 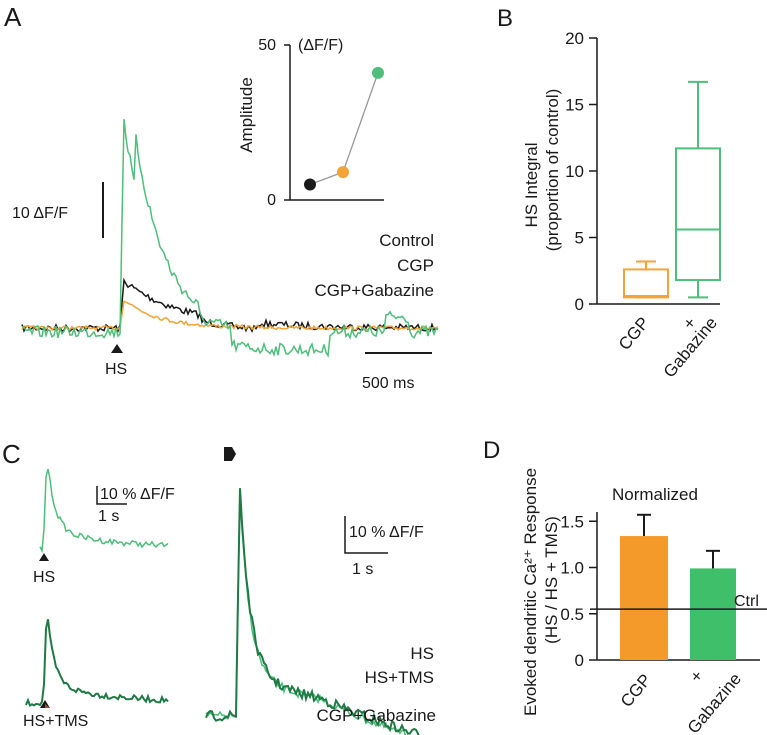 I want to click on d-xlabel-cgp: CGP, so click(x=636, y=690).